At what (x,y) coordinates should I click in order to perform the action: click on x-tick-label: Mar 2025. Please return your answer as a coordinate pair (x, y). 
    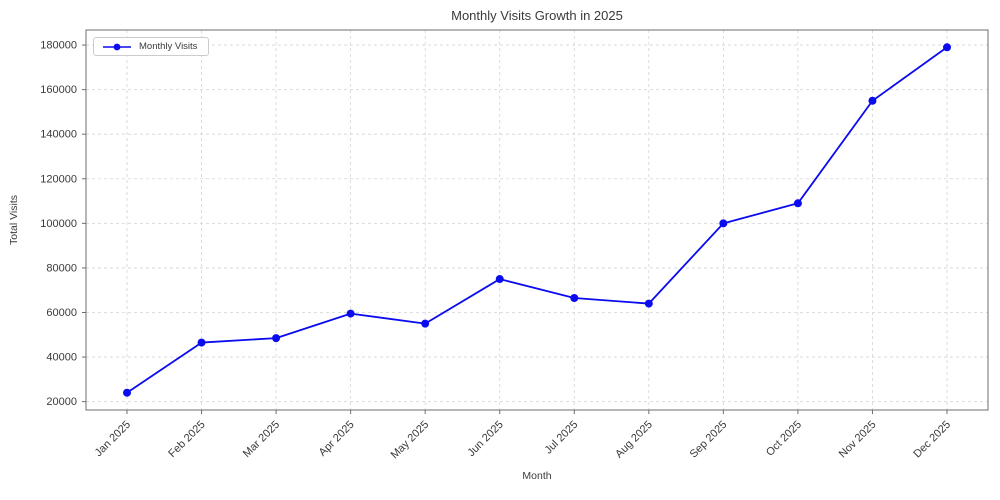
    Looking at the image, I should click on (261, 439).